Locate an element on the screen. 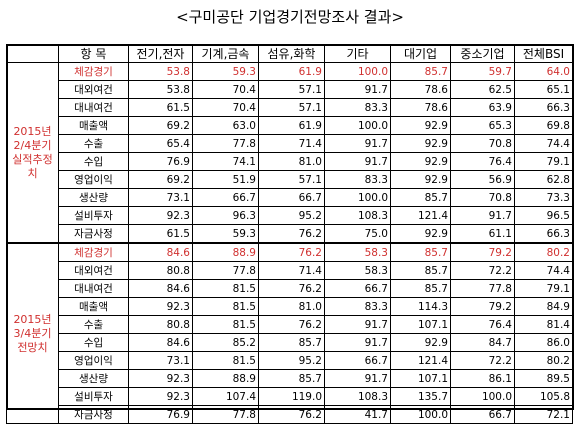 This screenshot has height=424, width=580. value-cell: 61.5 is located at coordinates (160, 234).